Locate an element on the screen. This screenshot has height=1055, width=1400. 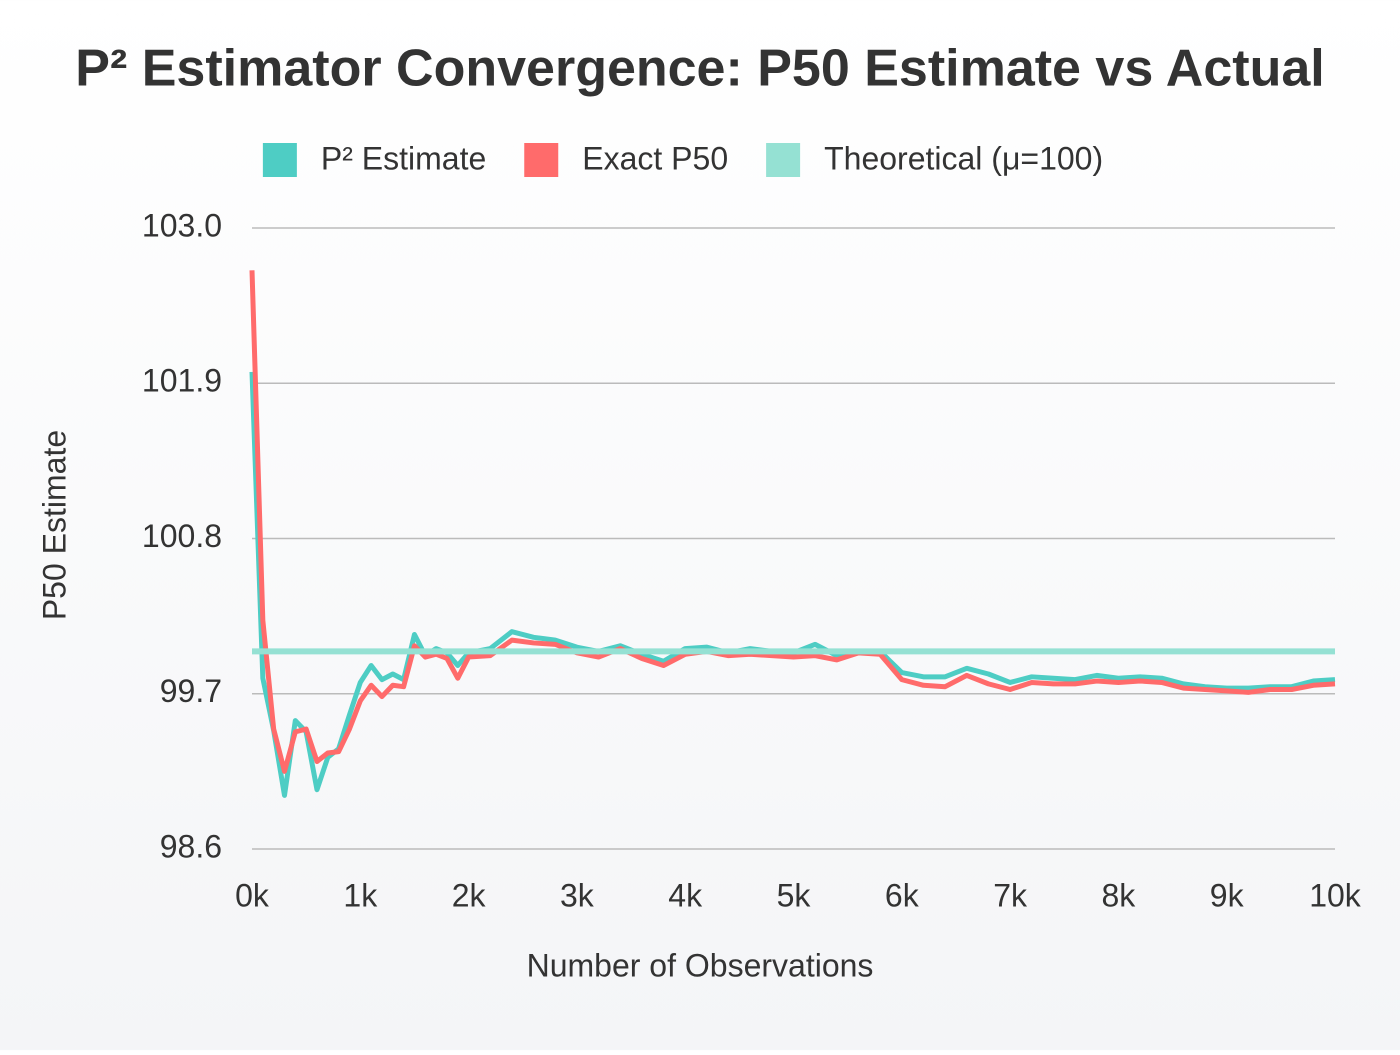
y-tick-label: 100.8 is located at coordinates (182, 536).